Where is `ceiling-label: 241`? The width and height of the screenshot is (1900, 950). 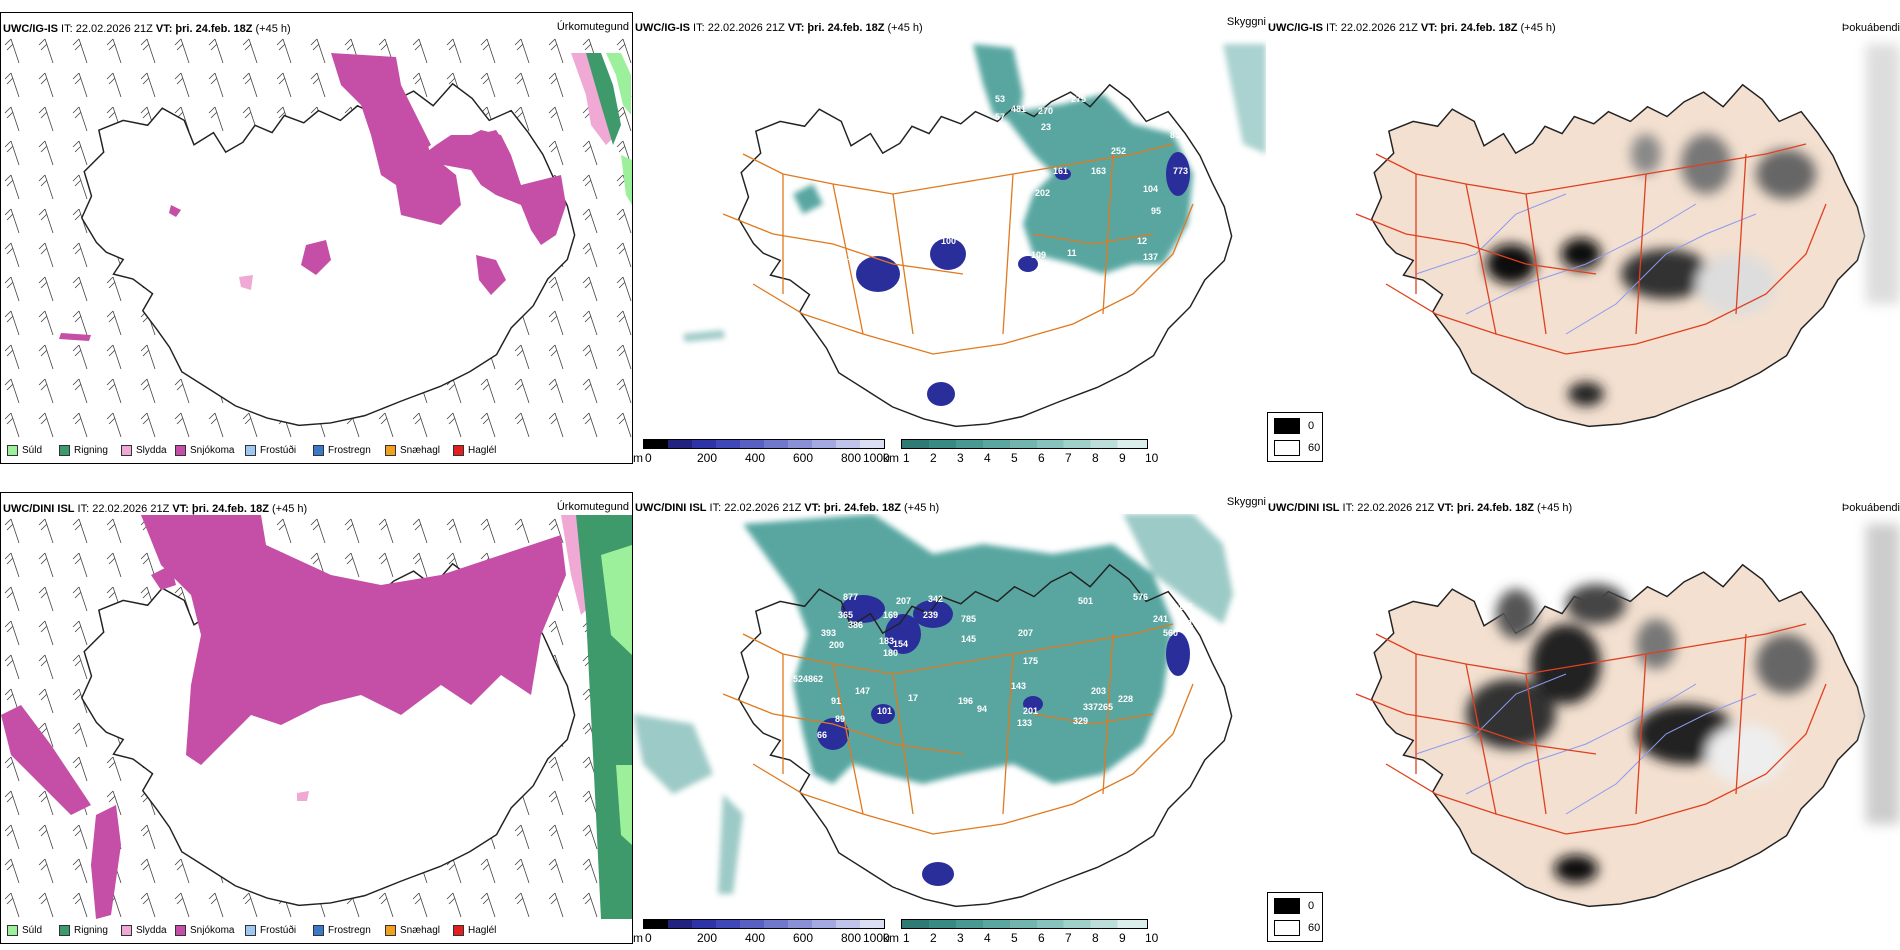
ceiling-label: 241 is located at coordinates (1160, 619).